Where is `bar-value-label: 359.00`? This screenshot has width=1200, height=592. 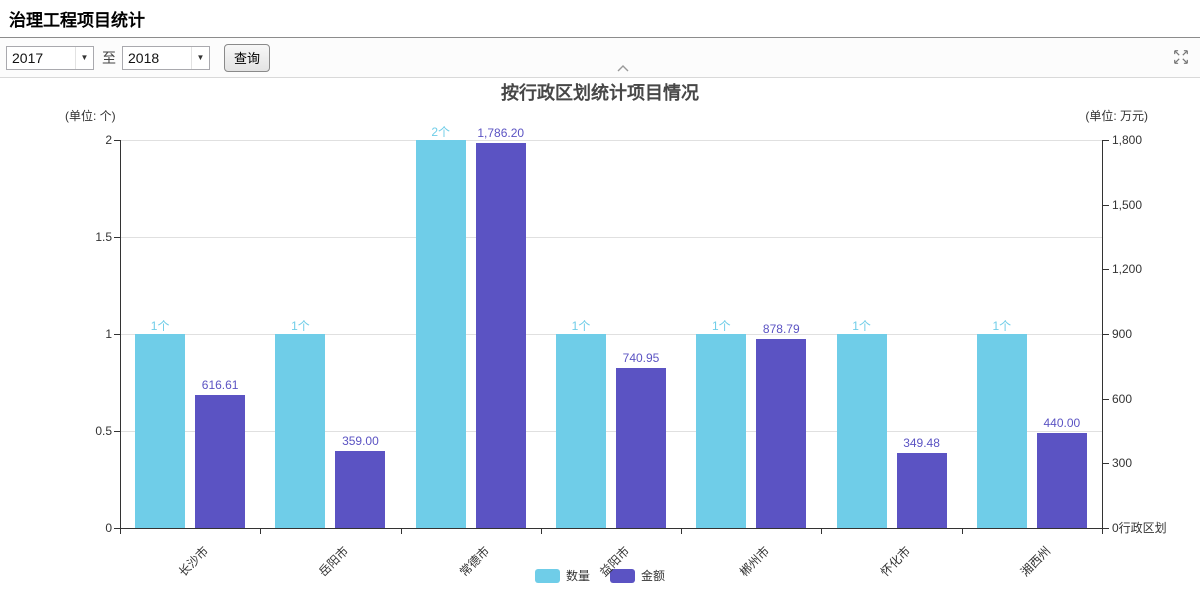
bar-value-label: 359.00 is located at coordinates (360, 440).